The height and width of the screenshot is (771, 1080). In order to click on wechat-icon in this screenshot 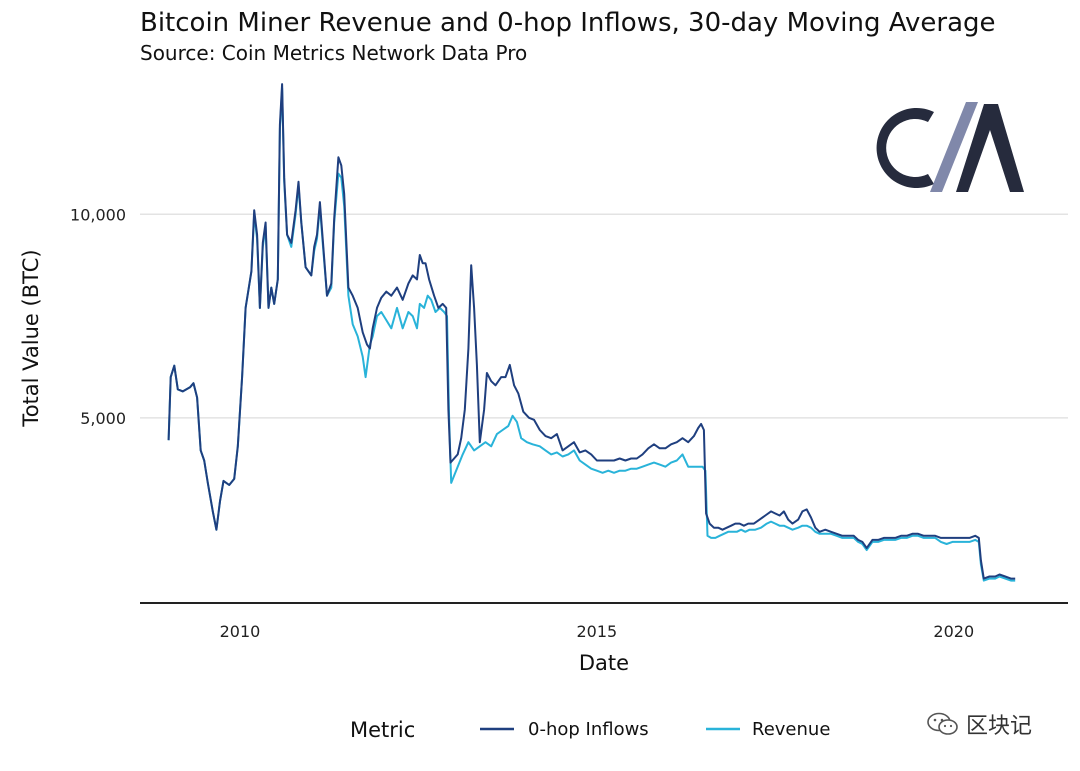, I will do `click(942, 723)`.